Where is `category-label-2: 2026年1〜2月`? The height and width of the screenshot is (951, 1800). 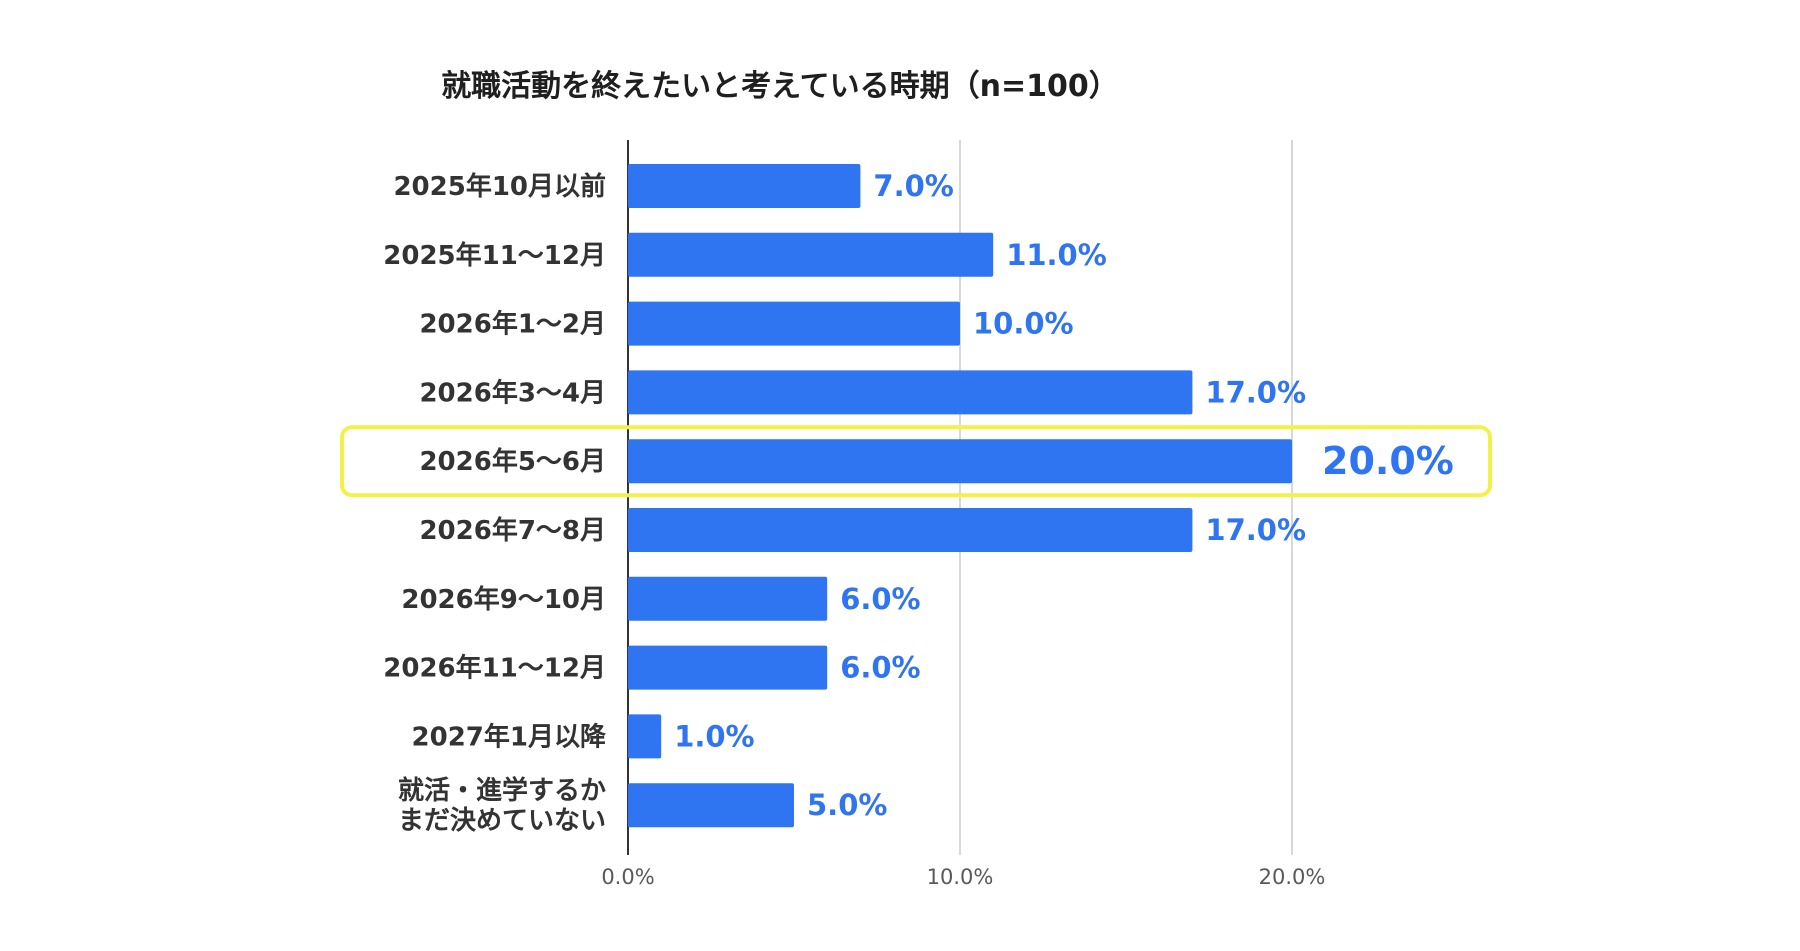
category-label-2: 2026年1〜2月 is located at coordinates (512, 324).